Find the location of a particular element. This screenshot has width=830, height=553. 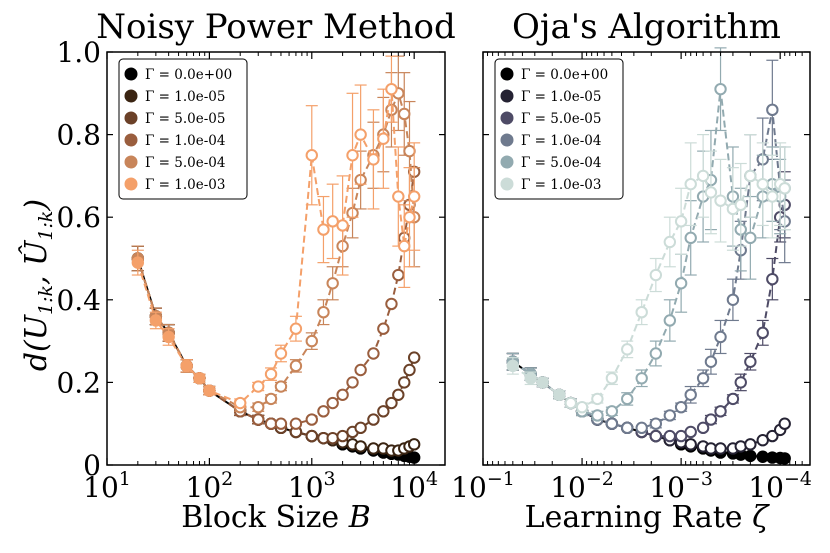

y-axis-label: d(U1:k, Û1:k) is located at coordinates (37, 285).